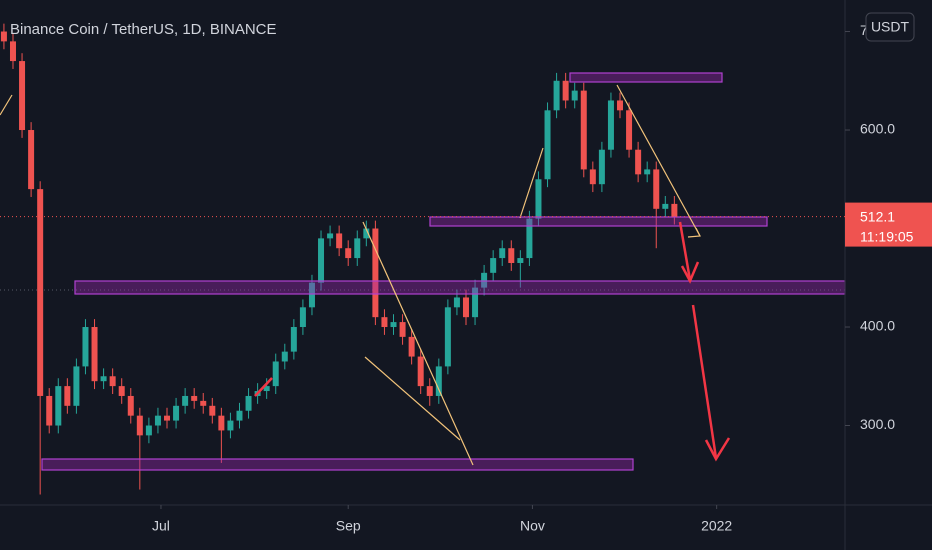 This screenshot has height=550, width=932. Describe the element at coordinates (877, 216) in the screenshot. I see `last-price-label: 512.1` at that location.